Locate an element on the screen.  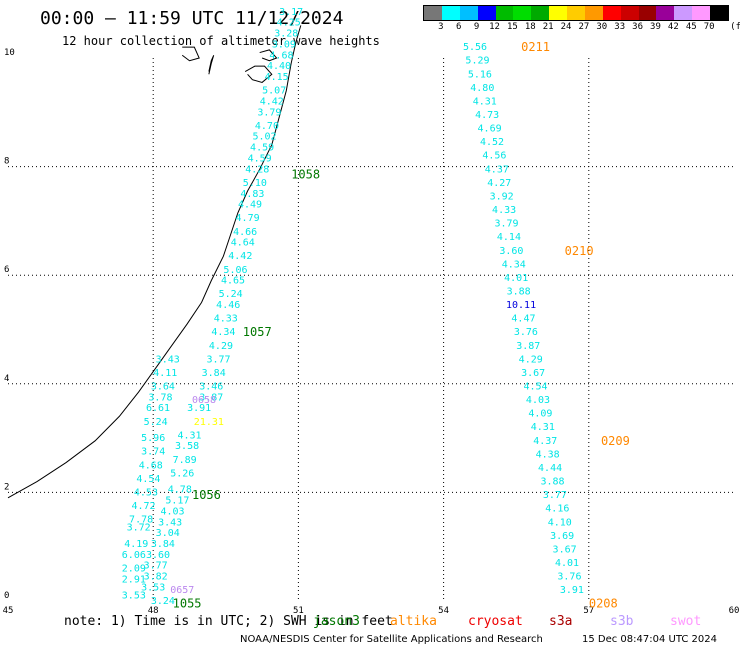
wave-height-value: 4.19 is located at coordinates (136, 544).